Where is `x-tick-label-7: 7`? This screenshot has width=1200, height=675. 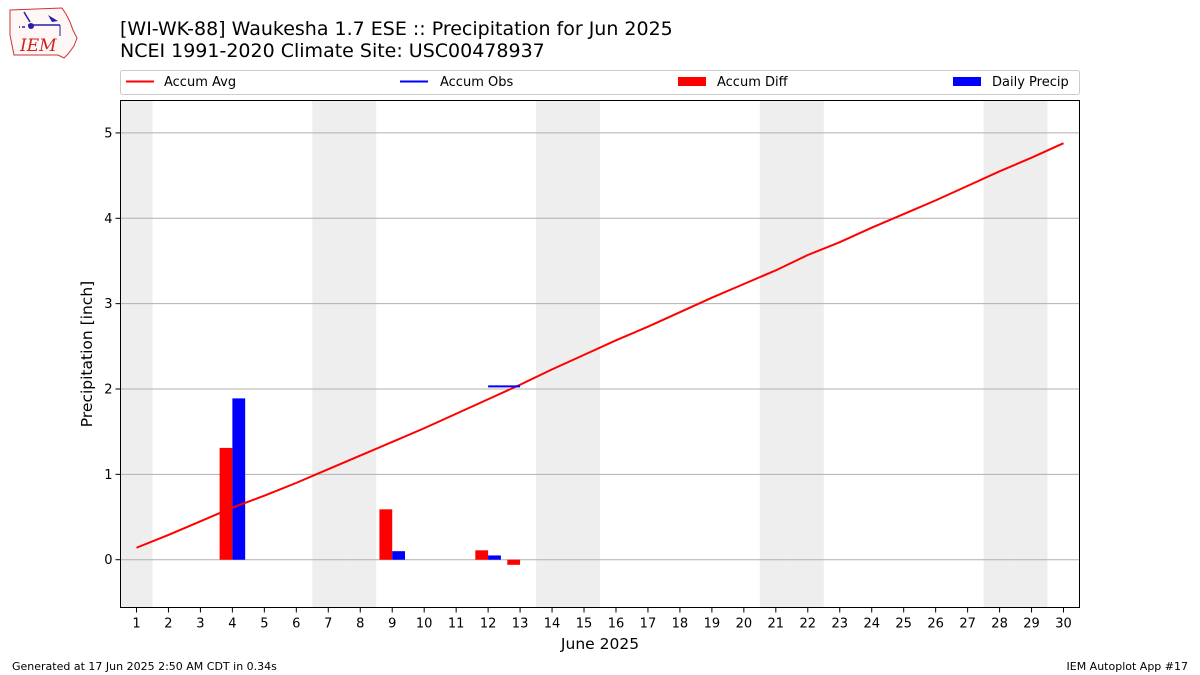
x-tick-label-7: 7 is located at coordinates (328, 624).